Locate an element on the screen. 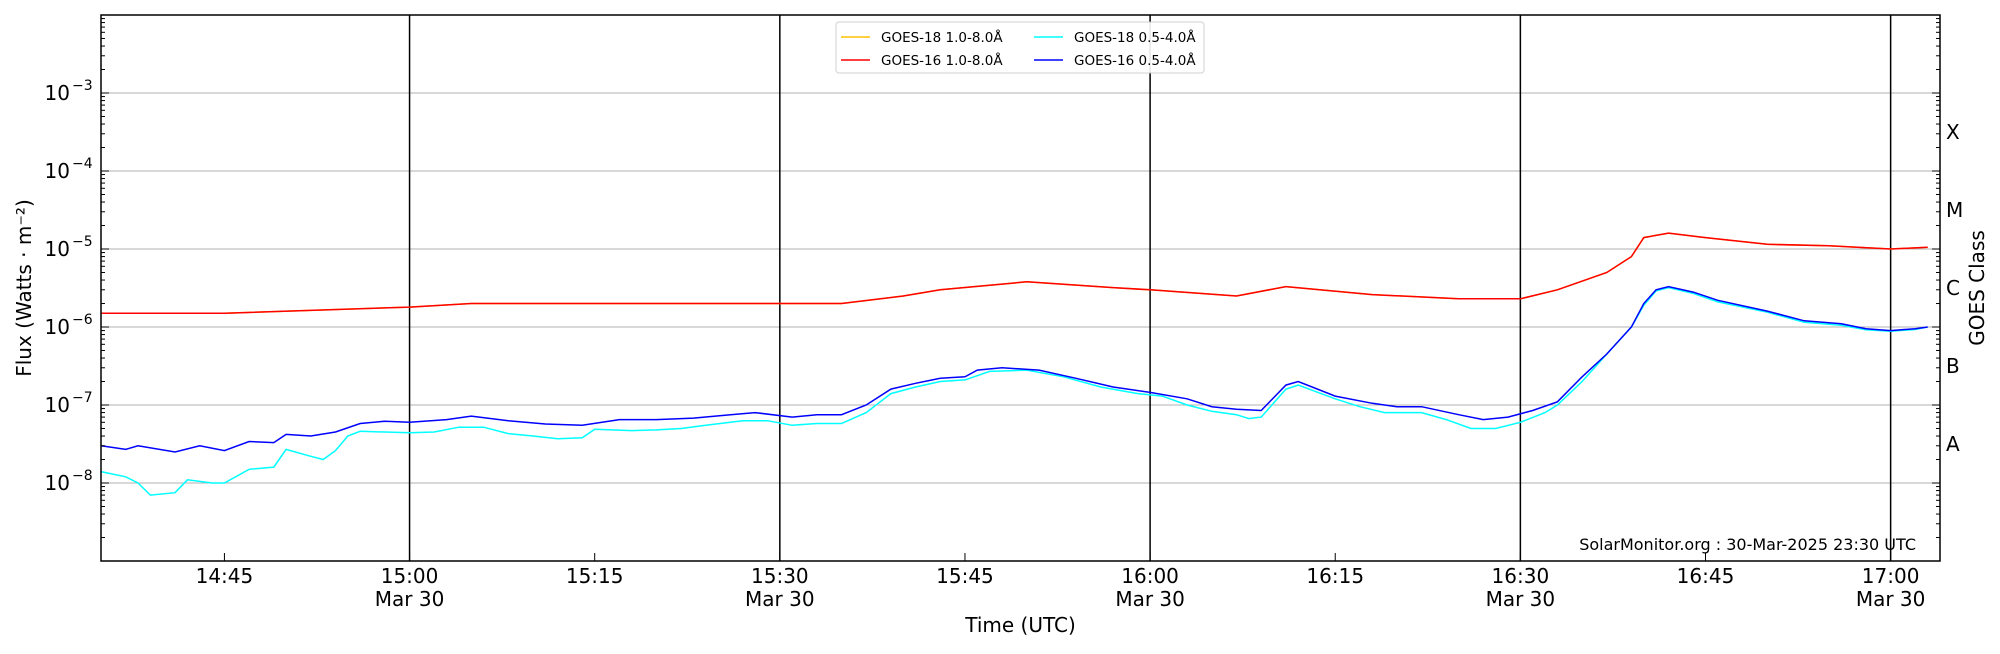 Image resolution: width=2000 pixels, height=654 pixels. y-tick-exponent: −5 is located at coordinates (82, 242).